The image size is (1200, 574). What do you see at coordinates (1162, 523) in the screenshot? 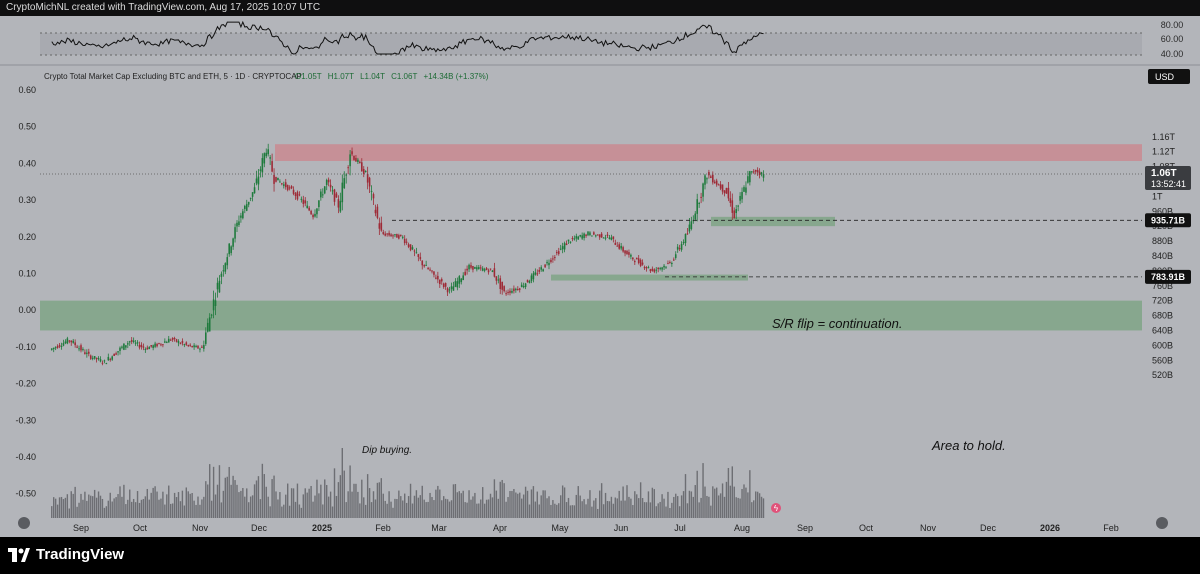
I see `settings-icon` at bounding box center [1162, 523].